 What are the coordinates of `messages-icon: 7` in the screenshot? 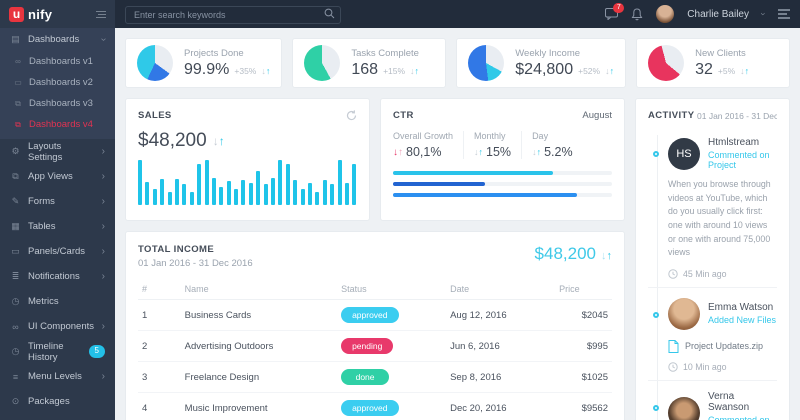 It's located at (615, 11).